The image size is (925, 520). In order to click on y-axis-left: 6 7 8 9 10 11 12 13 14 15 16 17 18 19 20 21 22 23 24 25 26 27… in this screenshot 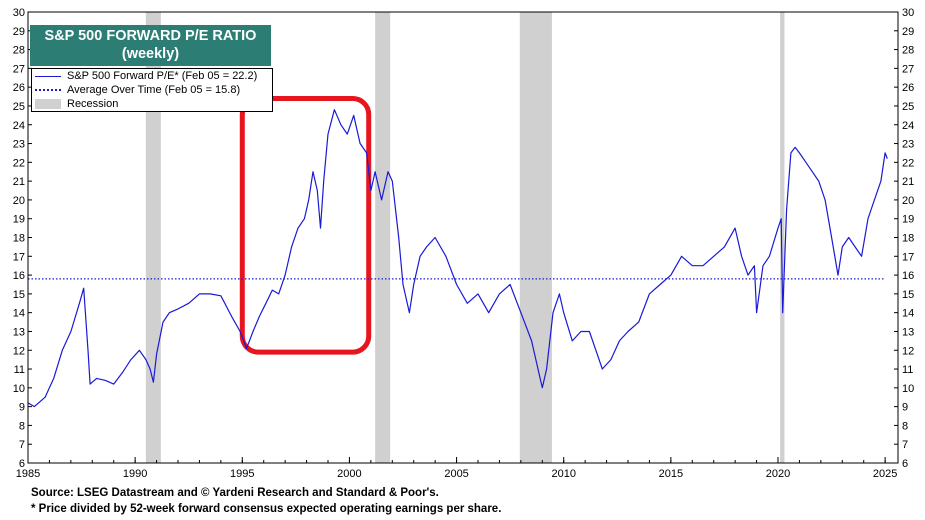, I will do `click(22, 238)`.